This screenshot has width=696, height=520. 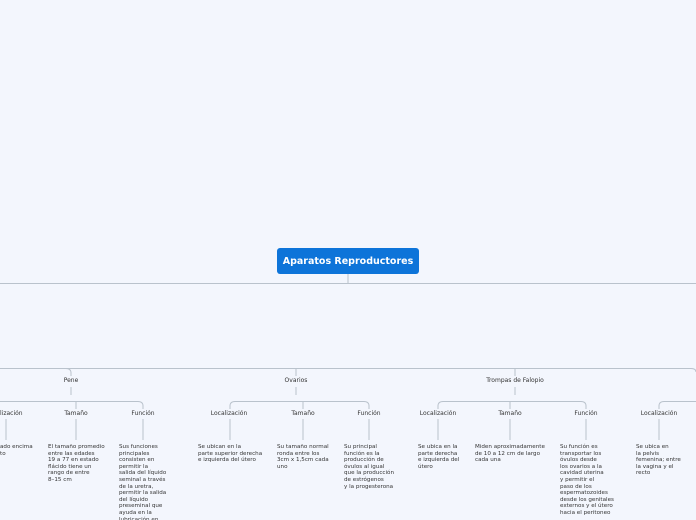 I want to click on topic-link-bar, so click(x=36, y=372).